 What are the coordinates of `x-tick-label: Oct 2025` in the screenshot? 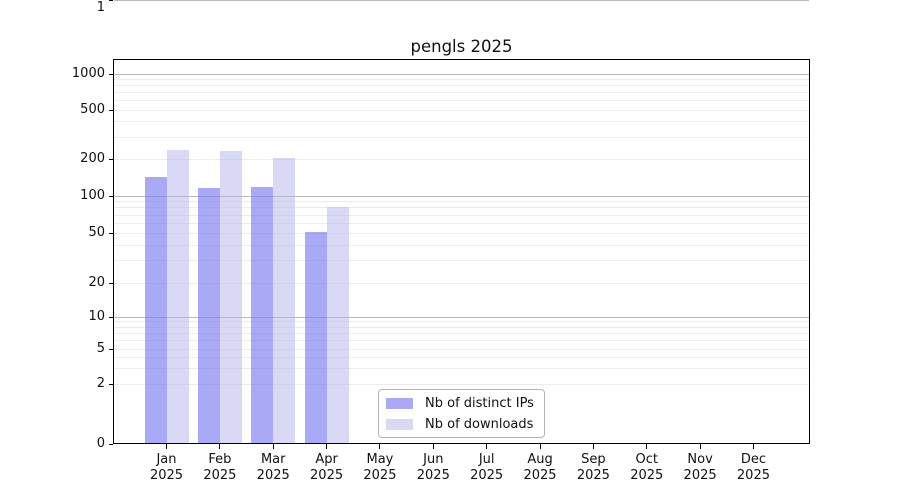 It's located at (647, 467).